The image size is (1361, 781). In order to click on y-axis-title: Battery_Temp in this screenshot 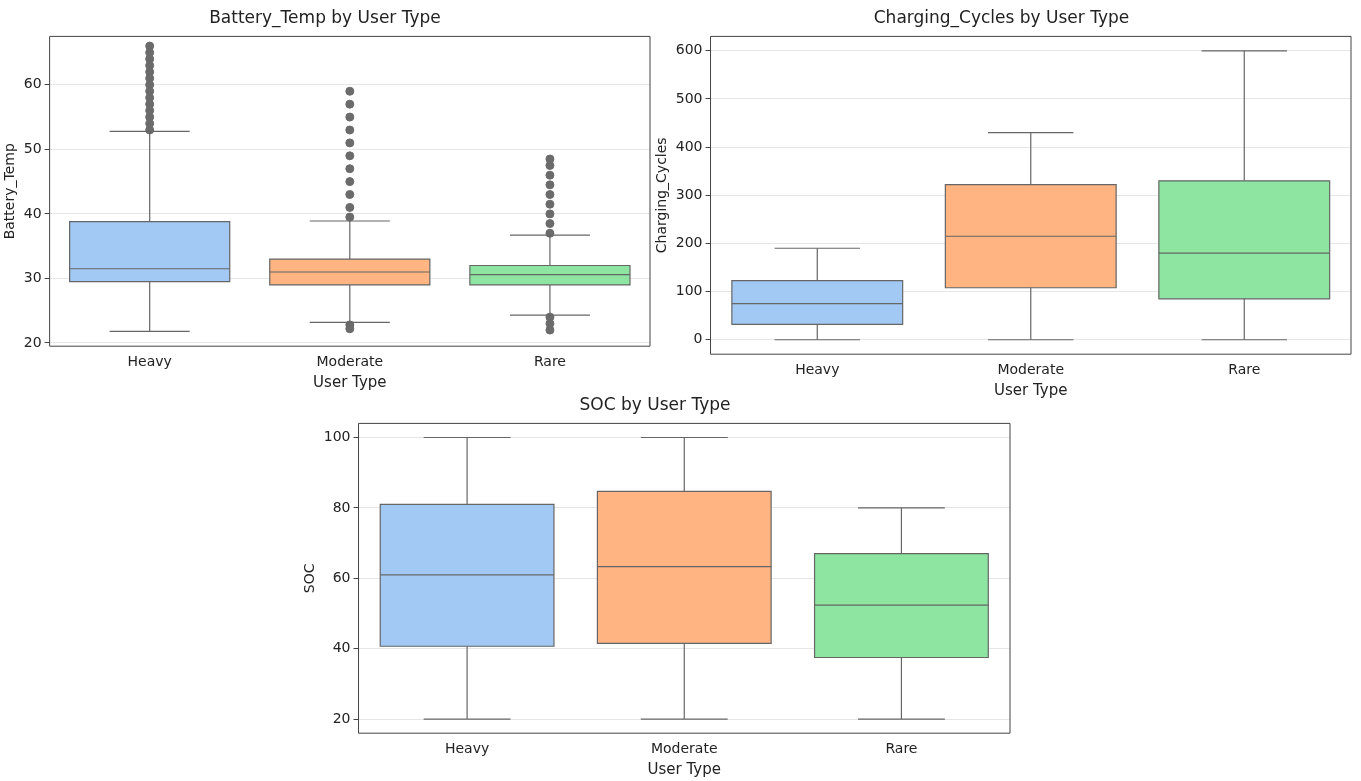, I will do `click(9, 191)`.